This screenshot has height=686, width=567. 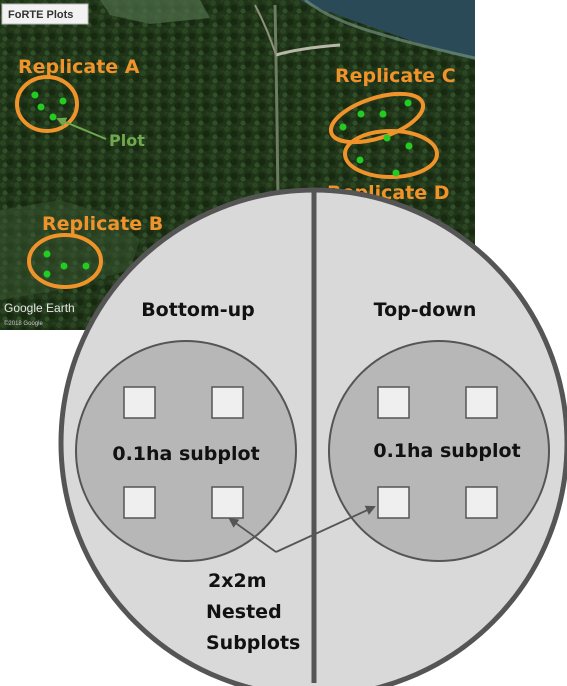 What do you see at coordinates (377, 118) in the screenshot?
I see `replicate-c-ring` at bounding box center [377, 118].